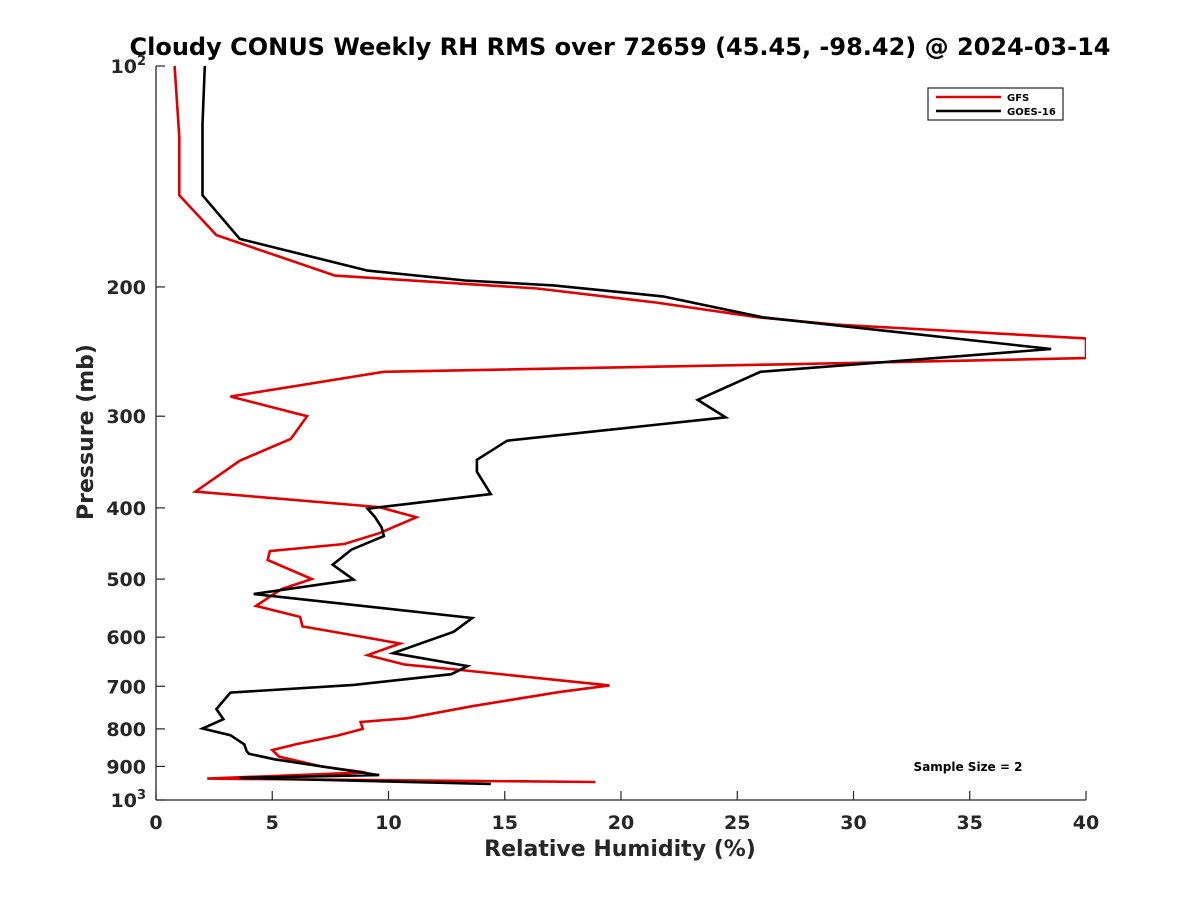  What do you see at coordinates (1086, 823) in the screenshot?
I see `x-tick-label: 40` at bounding box center [1086, 823].